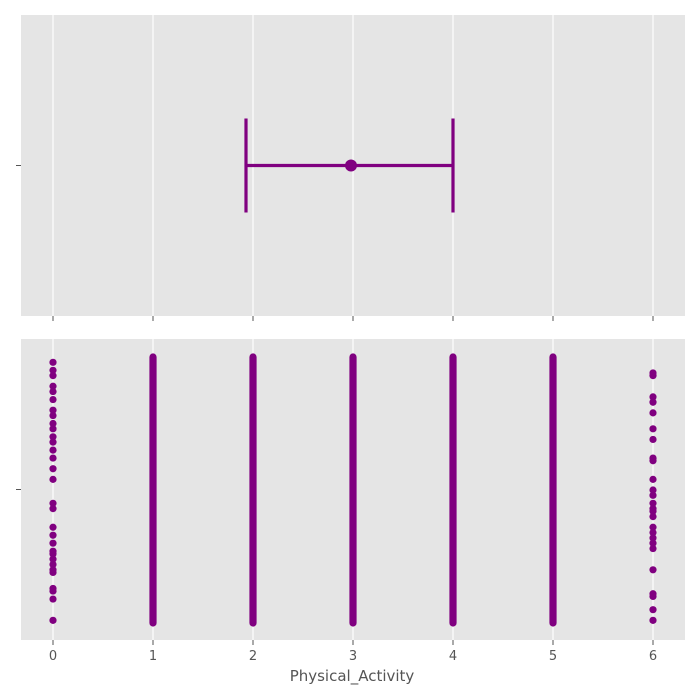 The width and height of the screenshot is (700, 700). I want to click on x-tick-label: 6, so click(653, 656).